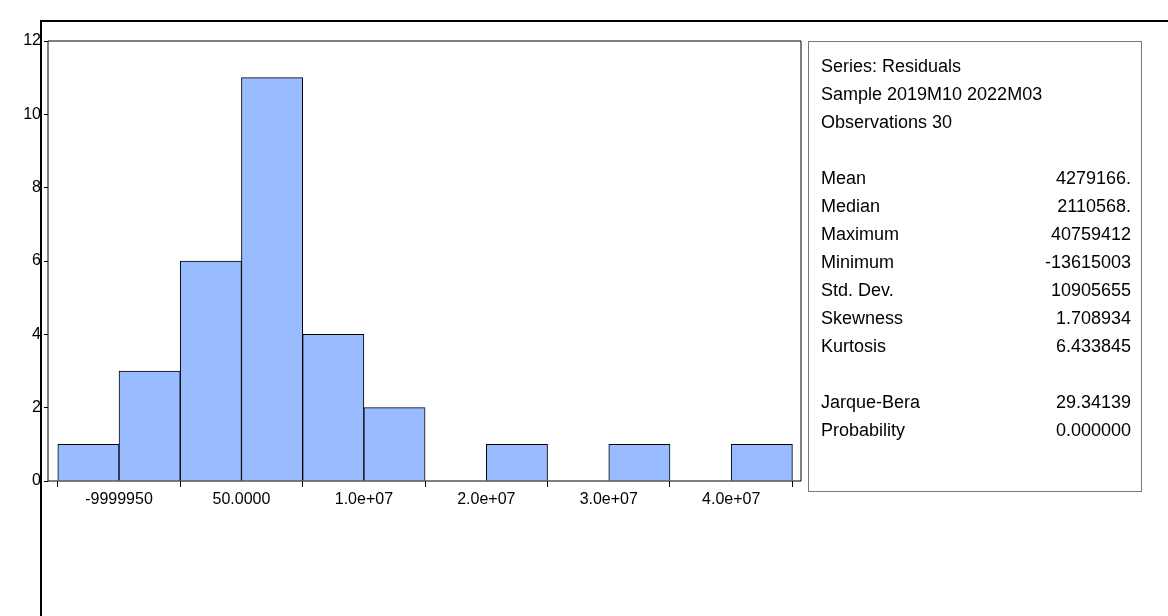  What do you see at coordinates (37, 333) in the screenshot?
I see `y-tick-label: 4` at bounding box center [37, 333].